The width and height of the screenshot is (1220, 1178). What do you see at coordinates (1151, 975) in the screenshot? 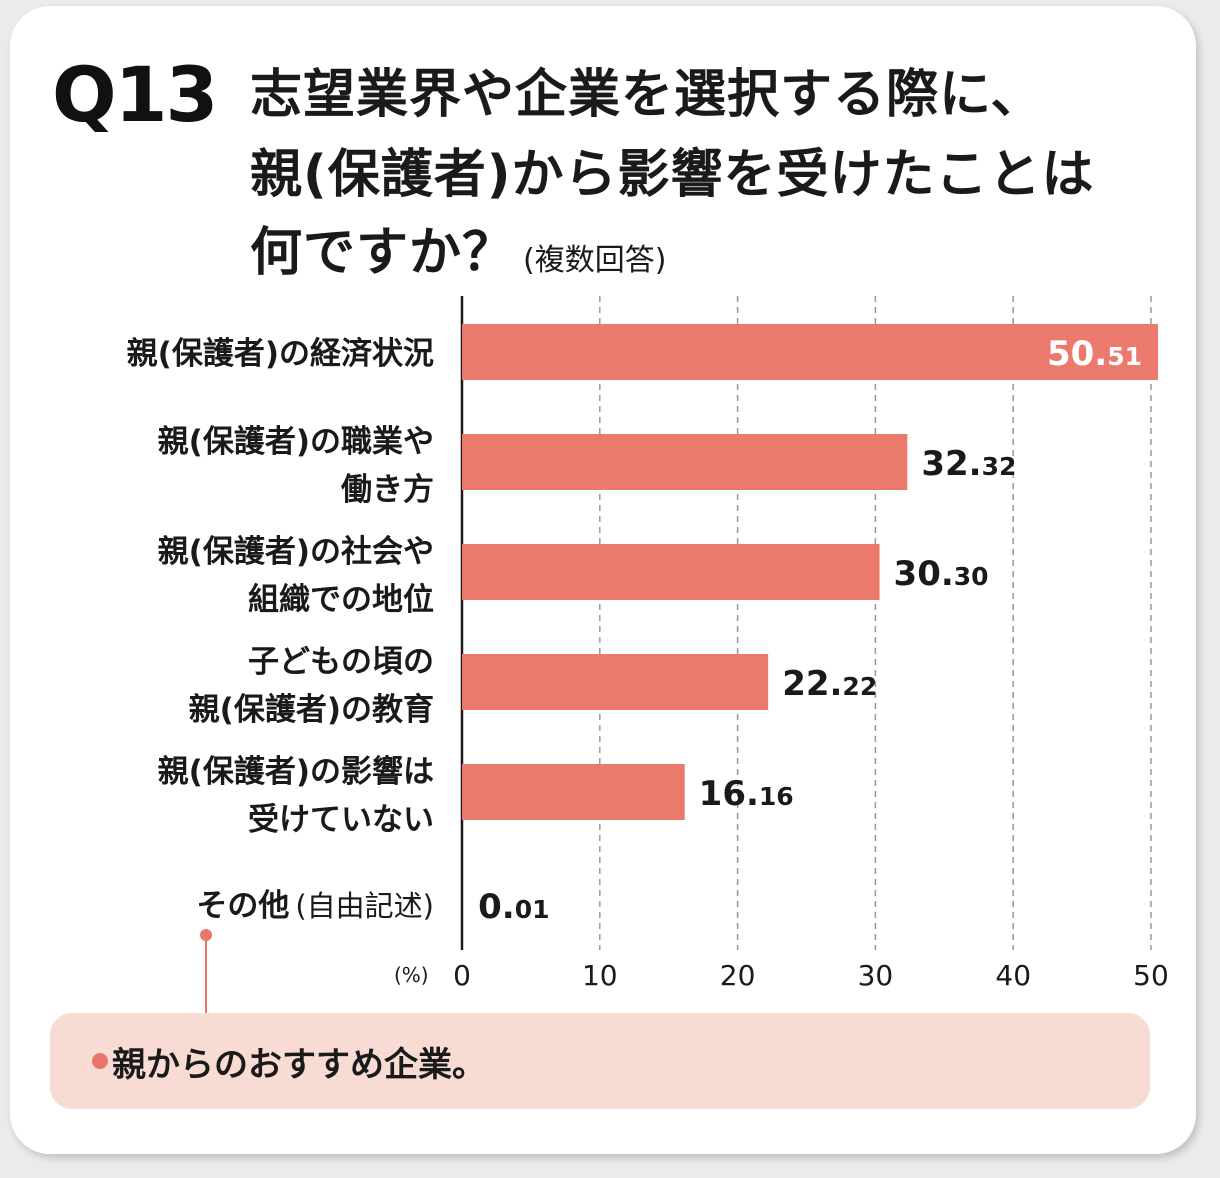
I see `x-tick-50: 50` at bounding box center [1151, 975].